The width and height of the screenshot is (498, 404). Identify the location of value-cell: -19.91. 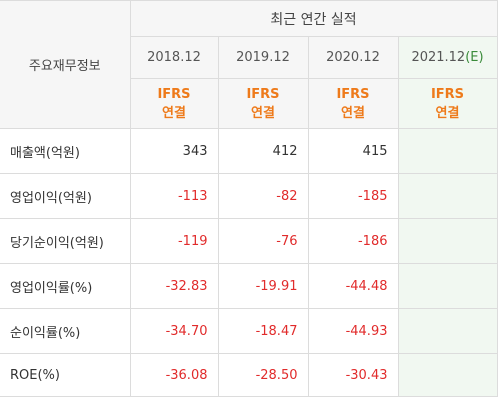
(263, 286).